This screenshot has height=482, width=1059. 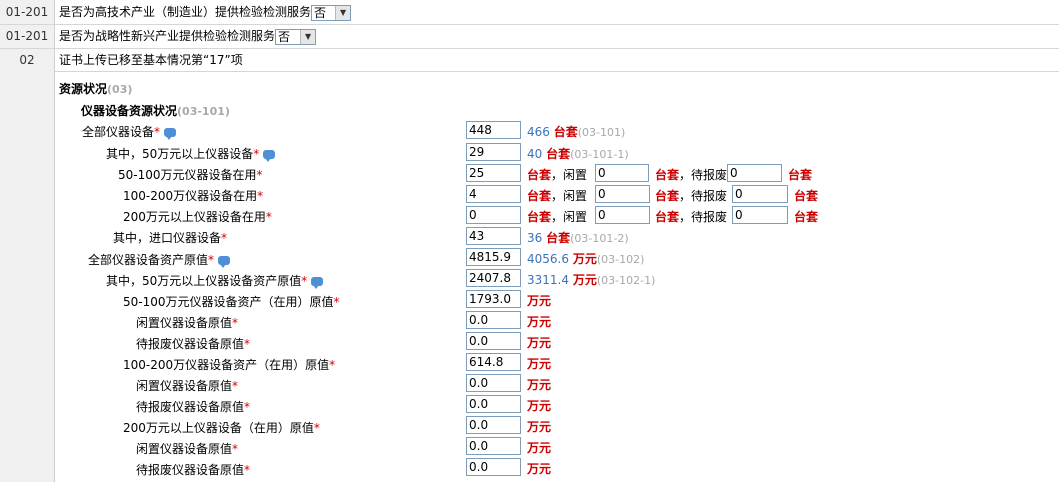 What do you see at coordinates (187, 449) in the screenshot?
I see `asset-200-idle-label: 闲置仪器设备原值*` at bounding box center [187, 449].